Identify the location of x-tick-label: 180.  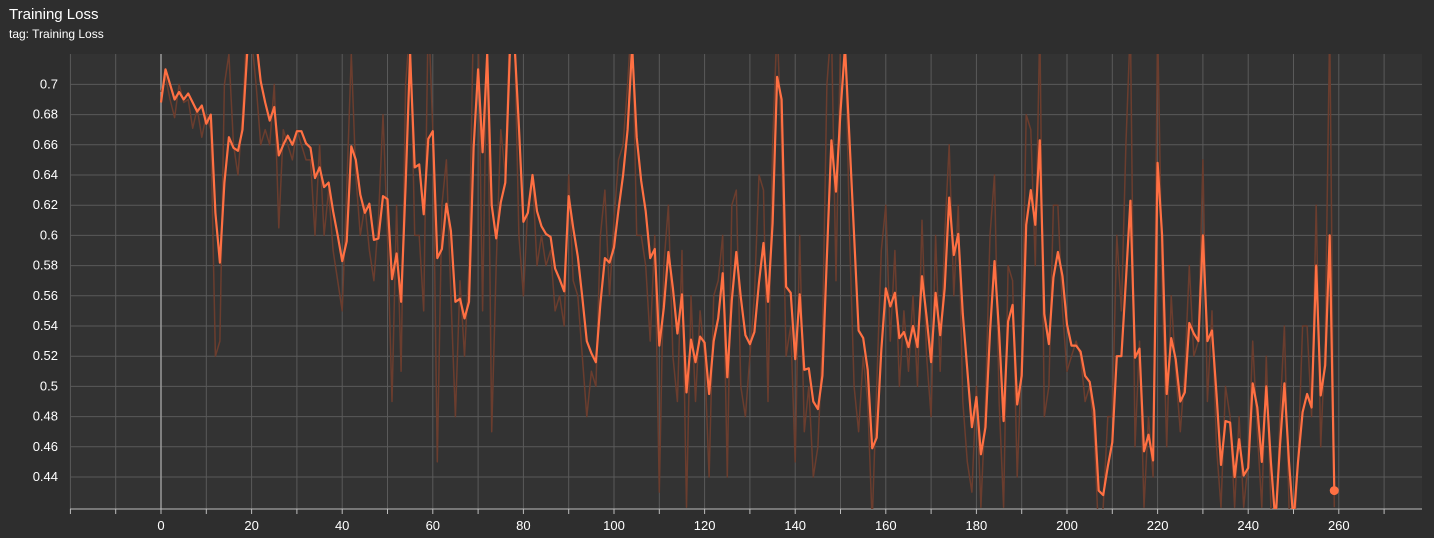
(977, 525).